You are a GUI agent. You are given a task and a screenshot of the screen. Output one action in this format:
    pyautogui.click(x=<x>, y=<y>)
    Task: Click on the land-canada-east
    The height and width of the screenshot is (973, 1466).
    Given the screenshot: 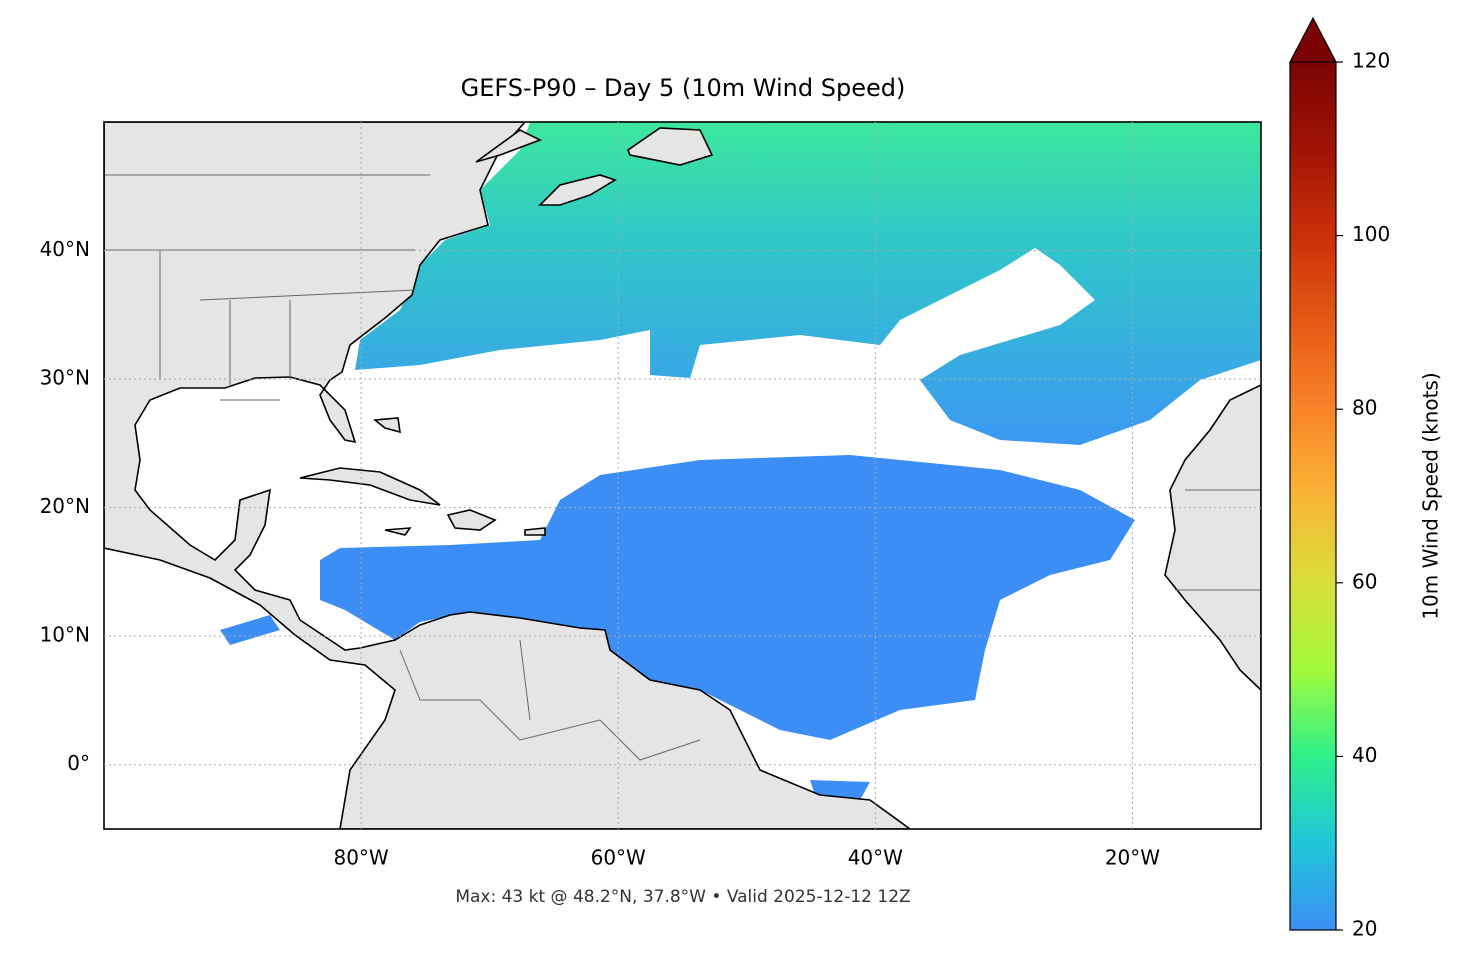 What is the action you would take?
    pyautogui.click(x=594, y=166)
    